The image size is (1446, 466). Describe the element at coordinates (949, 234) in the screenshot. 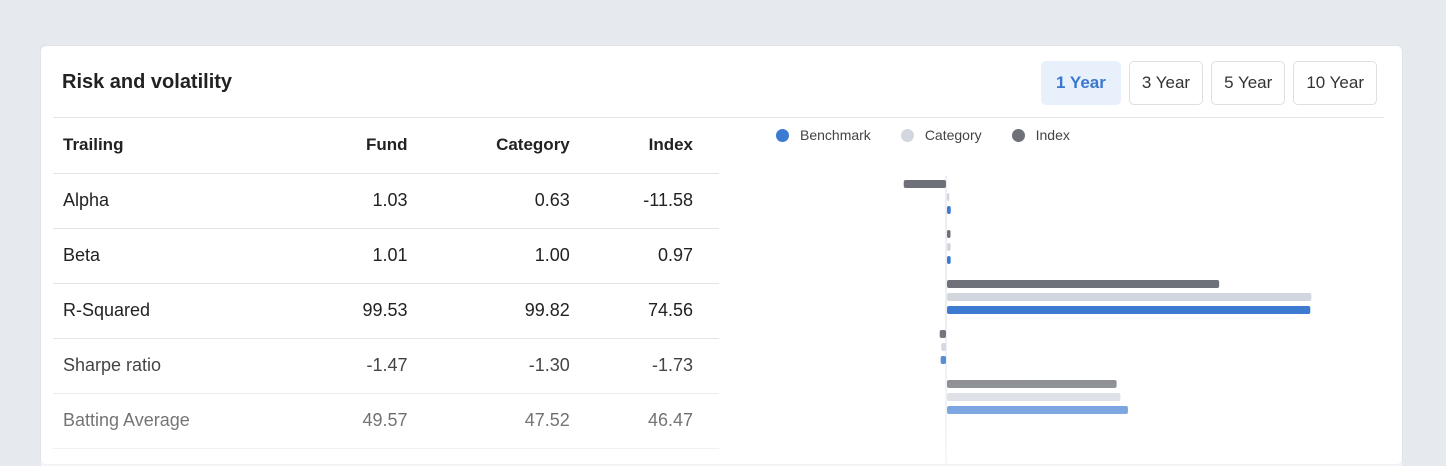

I see `bar-index-beta` at that location.